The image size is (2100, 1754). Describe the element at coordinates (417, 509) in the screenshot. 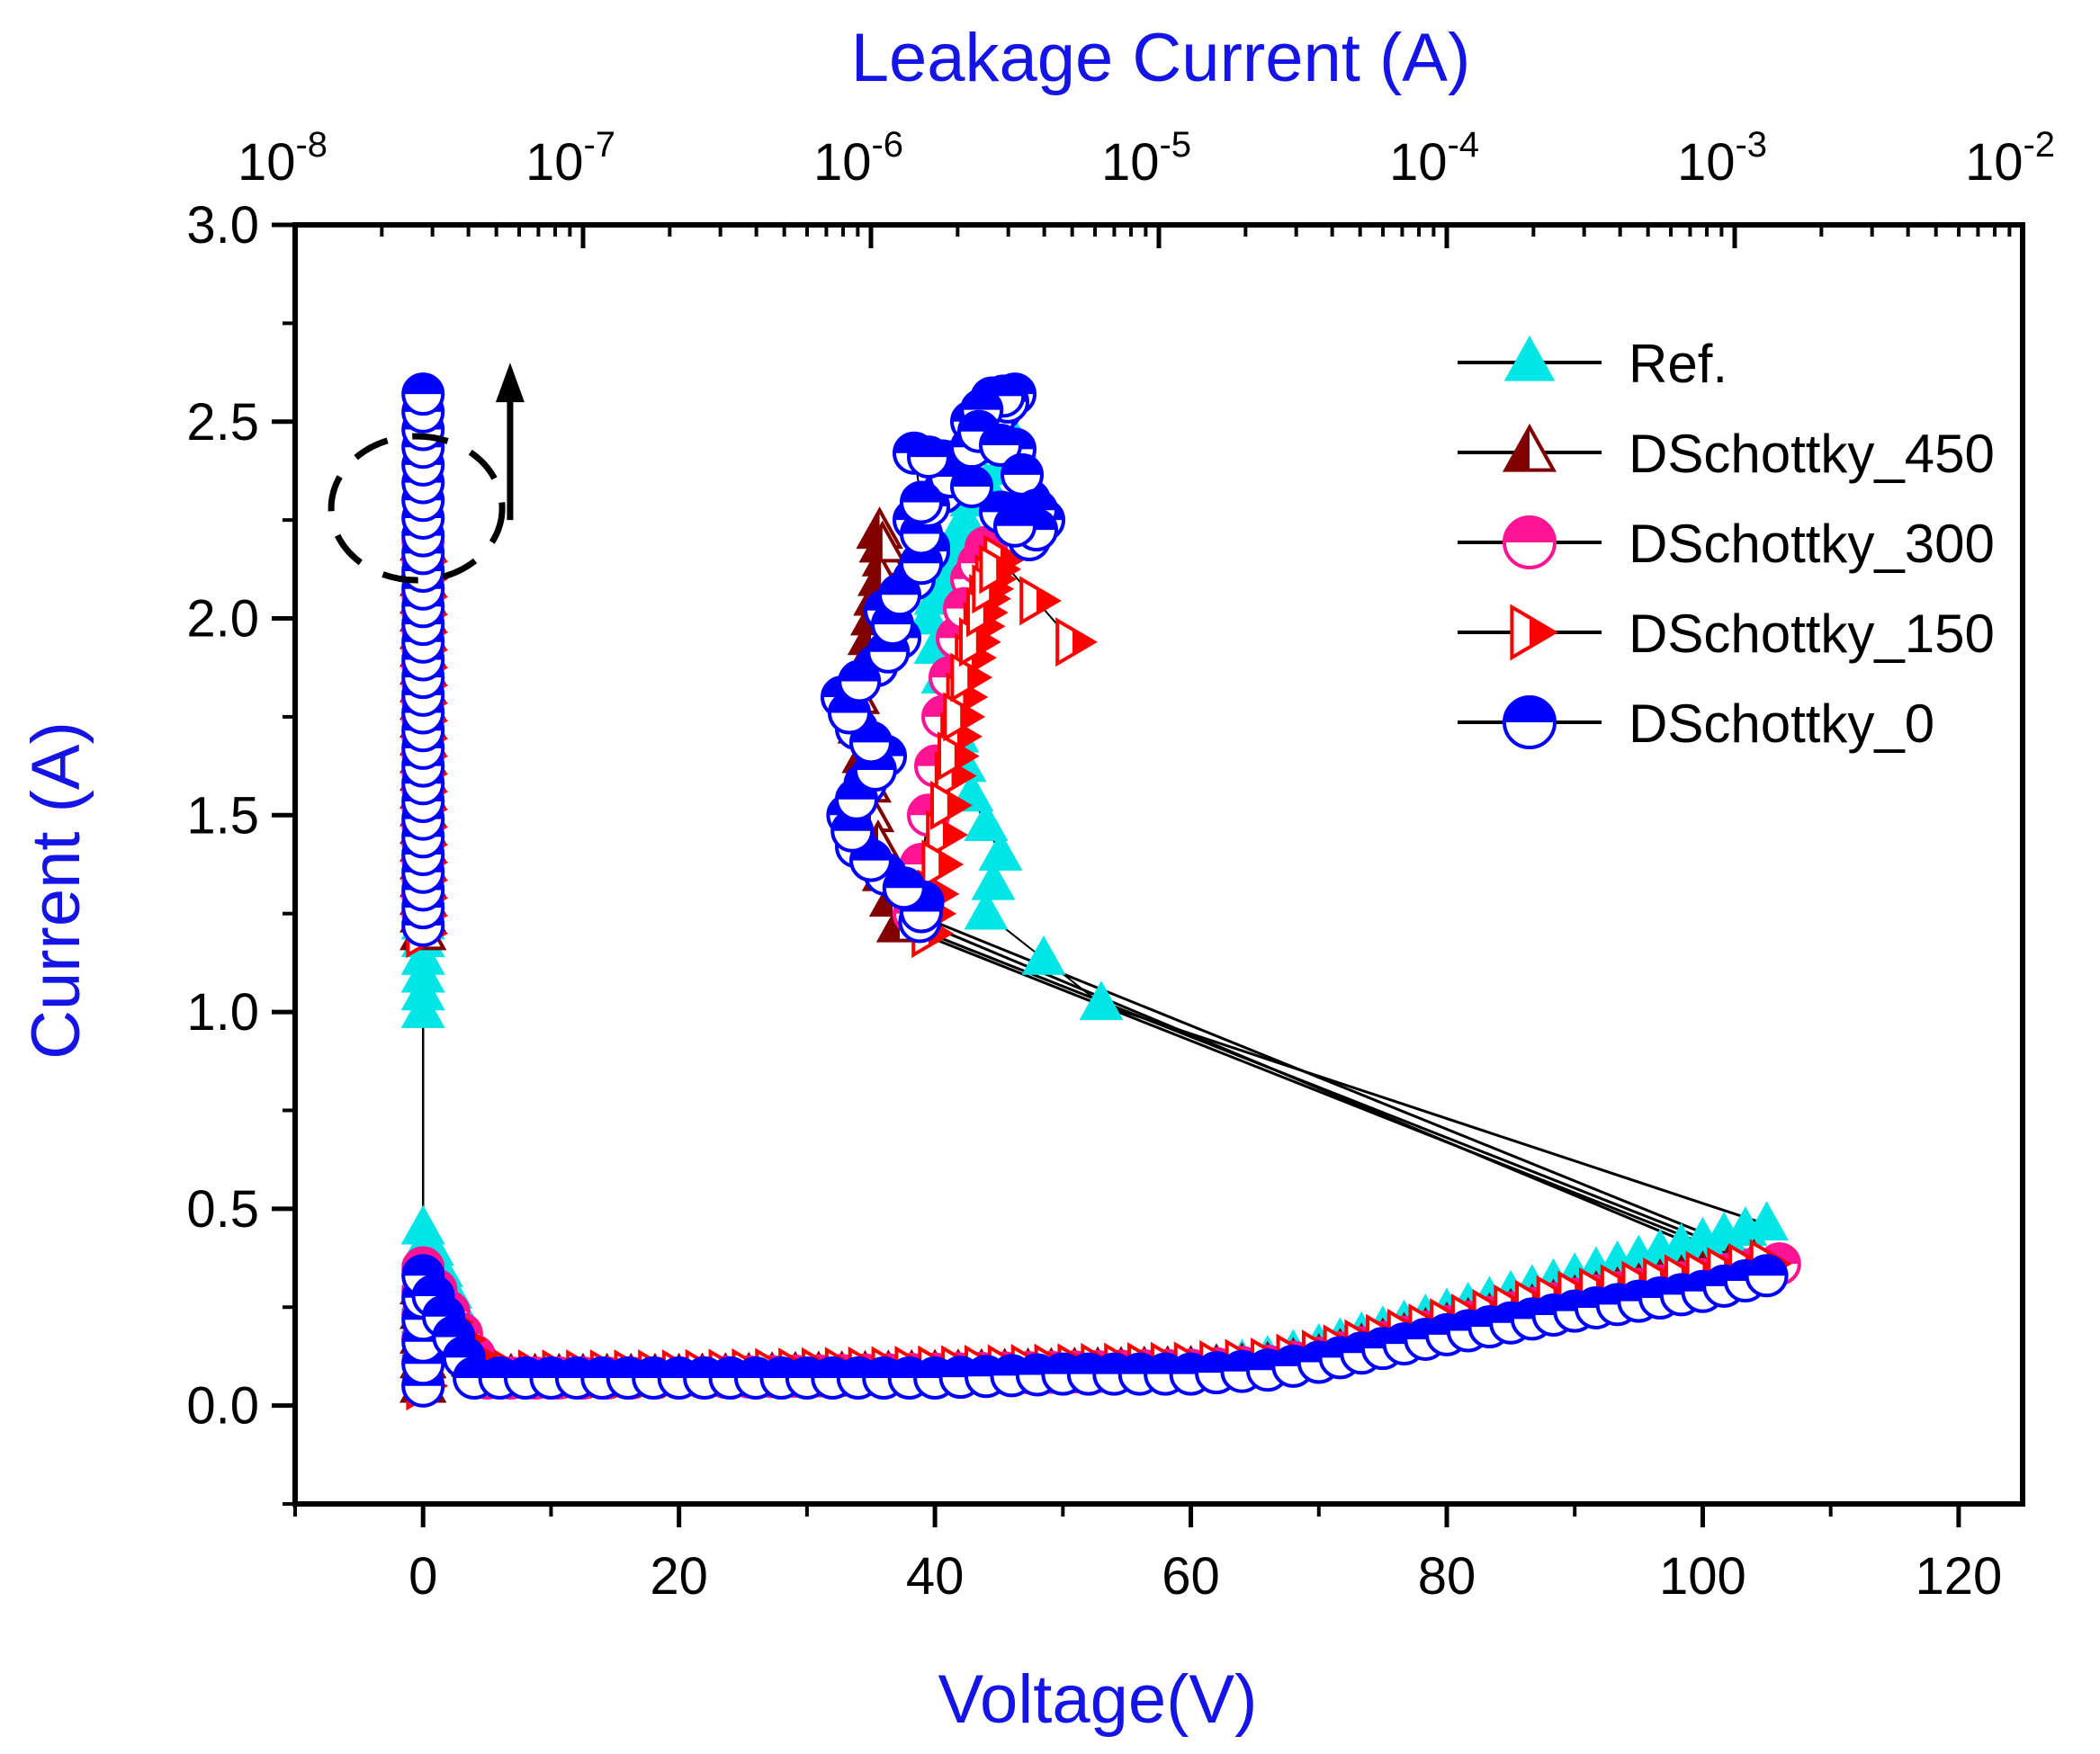

I see `annotation-dashed-ellipse` at that location.